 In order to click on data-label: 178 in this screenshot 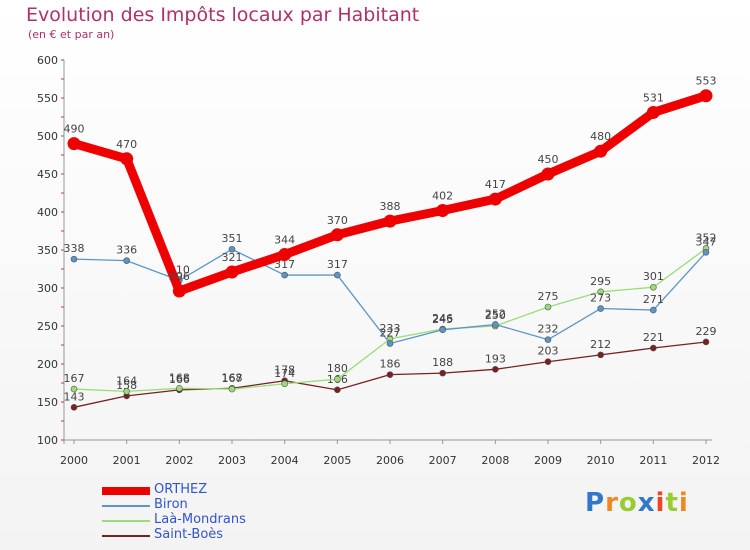, I will do `click(284, 370)`.